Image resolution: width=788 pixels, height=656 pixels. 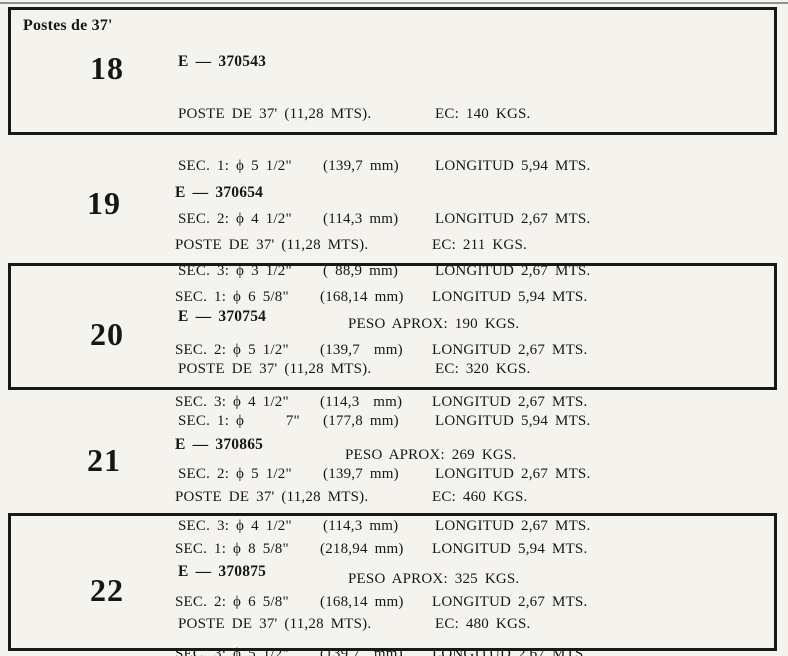 I want to click on section-diameter-mm: (218,94 mm), so click(x=362, y=549).